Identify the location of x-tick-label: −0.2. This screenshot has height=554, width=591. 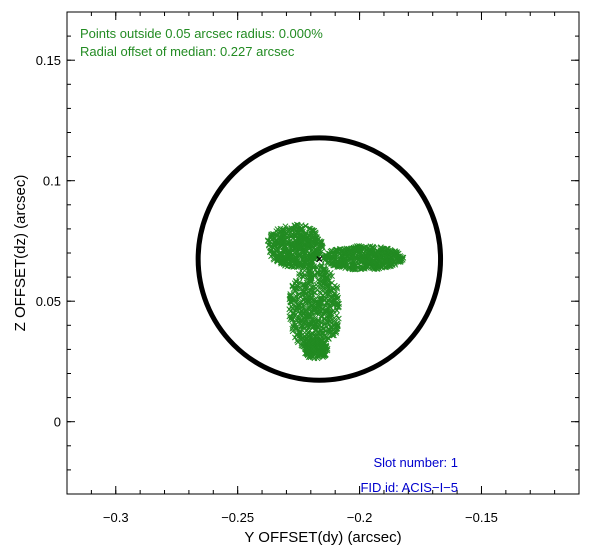
(360, 517).